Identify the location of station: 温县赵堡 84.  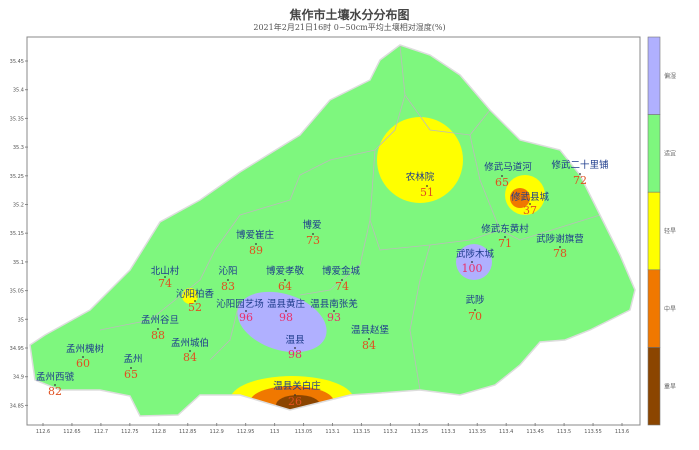
(370, 338).